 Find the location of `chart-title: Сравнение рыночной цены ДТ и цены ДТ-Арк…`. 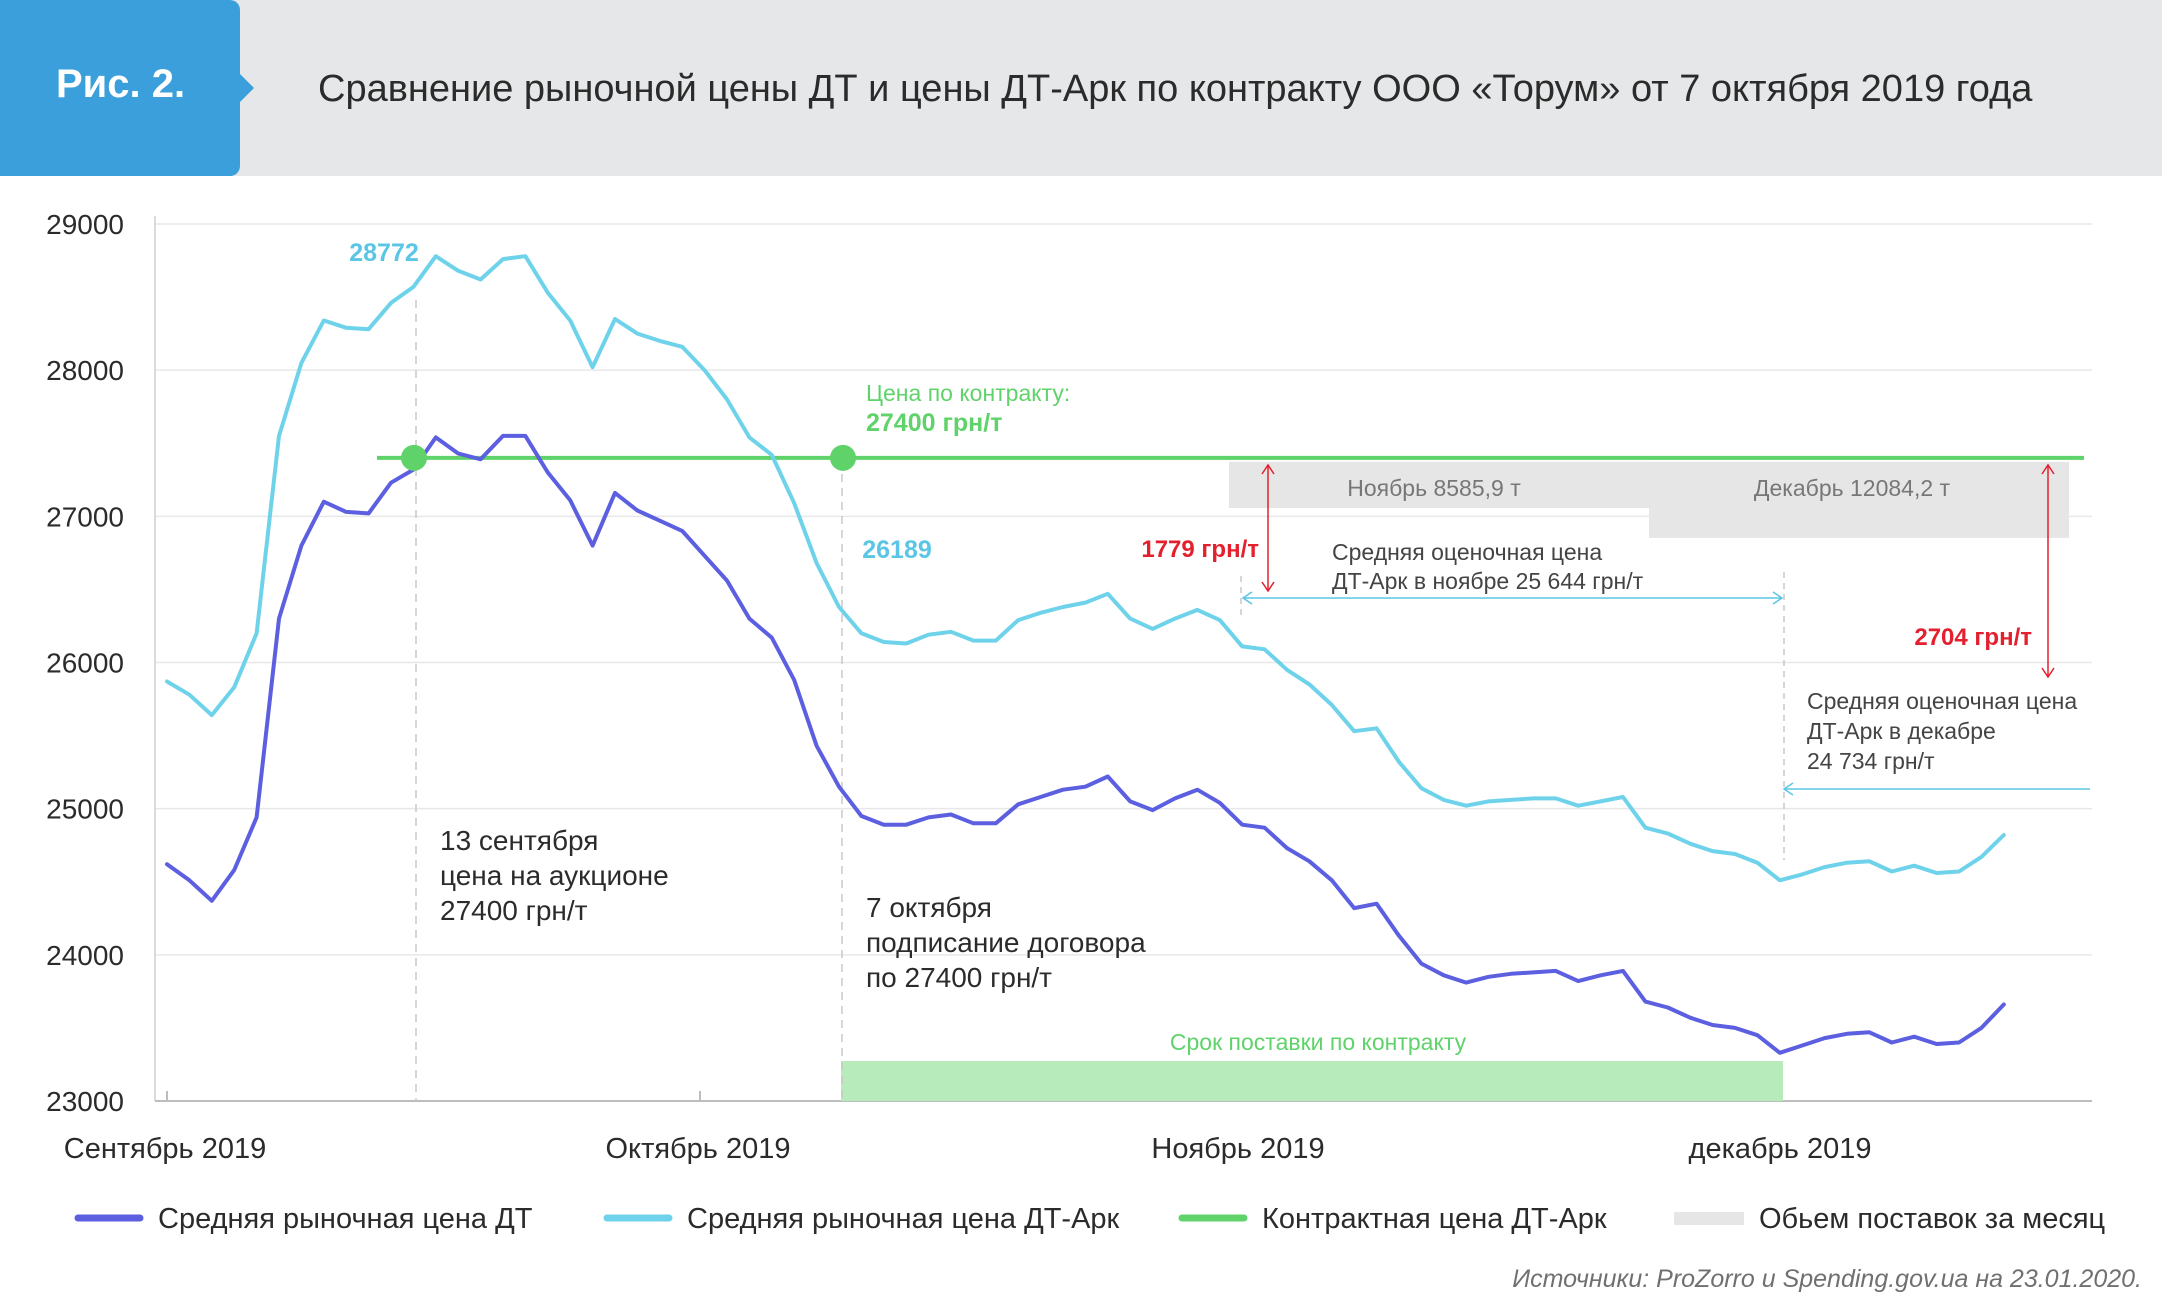

chart-title: Сравнение рыночной цены ДТ и цены ДТ-Арк… is located at coordinates (1175, 89).